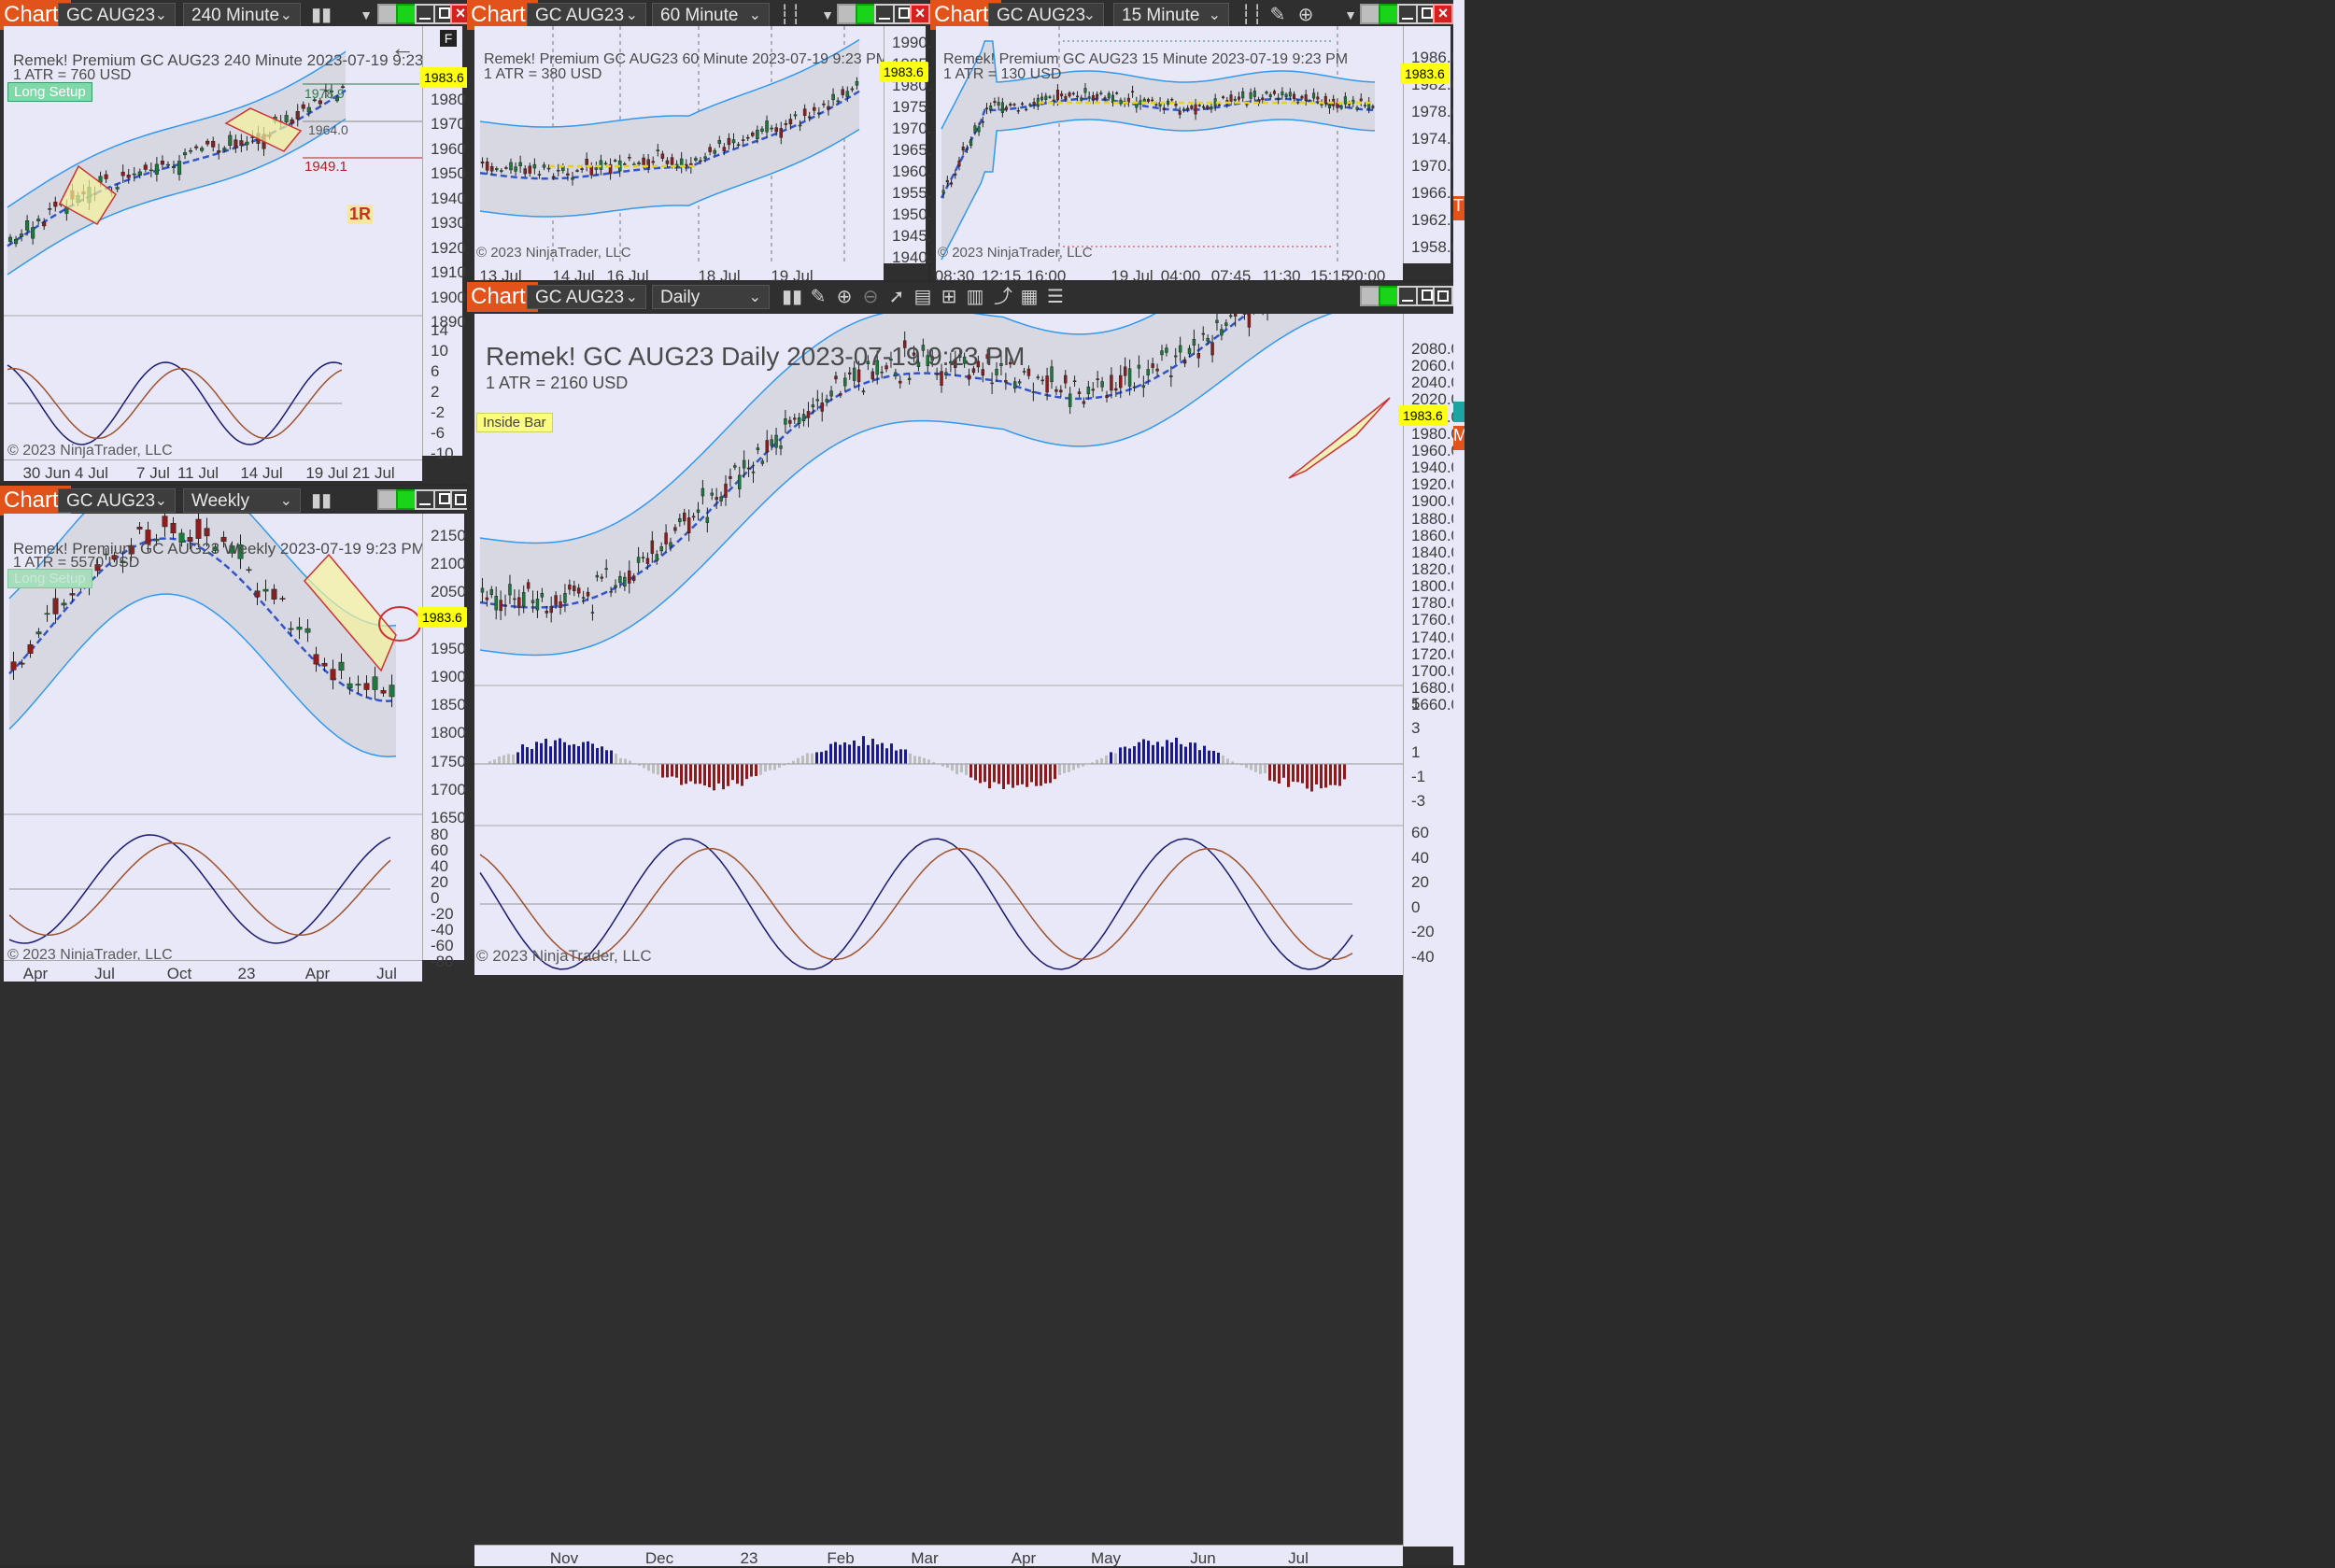 Image resolution: width=2335 pixels, height=1568 pixels. I want to click on osc-tick-label: -6, so click(438, 433).